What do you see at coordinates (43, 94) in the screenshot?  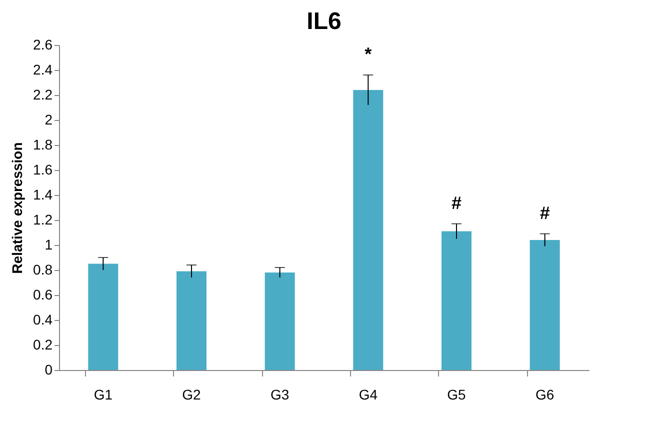 I see `y-tick-label: 2.2` at bounding box center [43, 94].